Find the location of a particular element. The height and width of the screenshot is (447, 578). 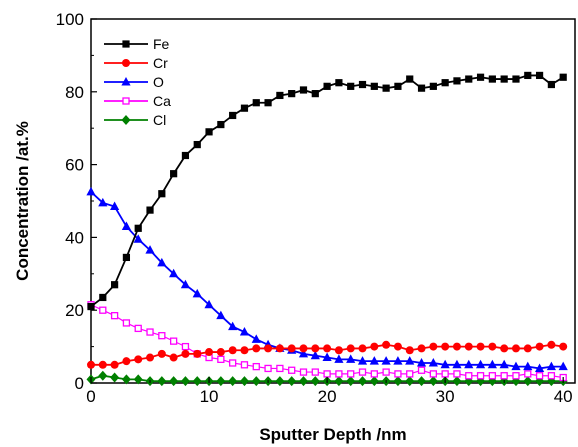

y-axis-title: Concentration /at.% is located at coordinates (22, 201).